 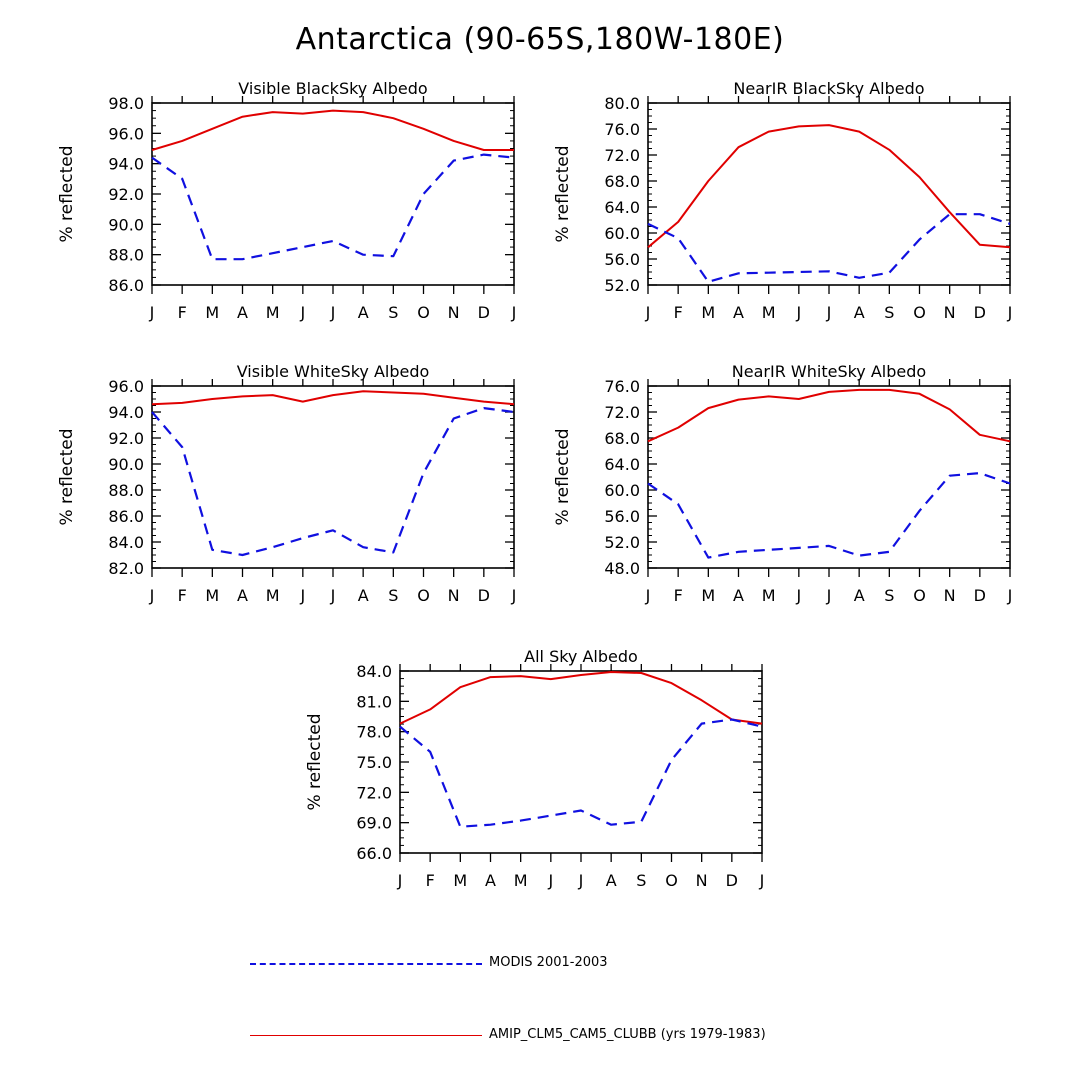 I want to click on legend-model-line, so click(x=366, y=1035).